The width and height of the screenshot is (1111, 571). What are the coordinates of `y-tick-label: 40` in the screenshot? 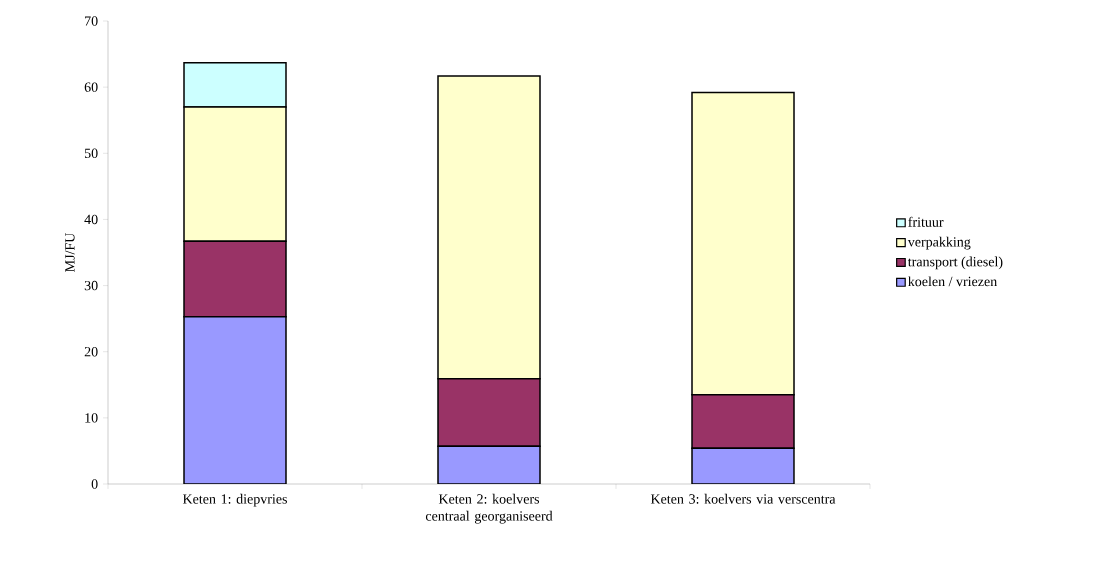 It's located at (91, 219).